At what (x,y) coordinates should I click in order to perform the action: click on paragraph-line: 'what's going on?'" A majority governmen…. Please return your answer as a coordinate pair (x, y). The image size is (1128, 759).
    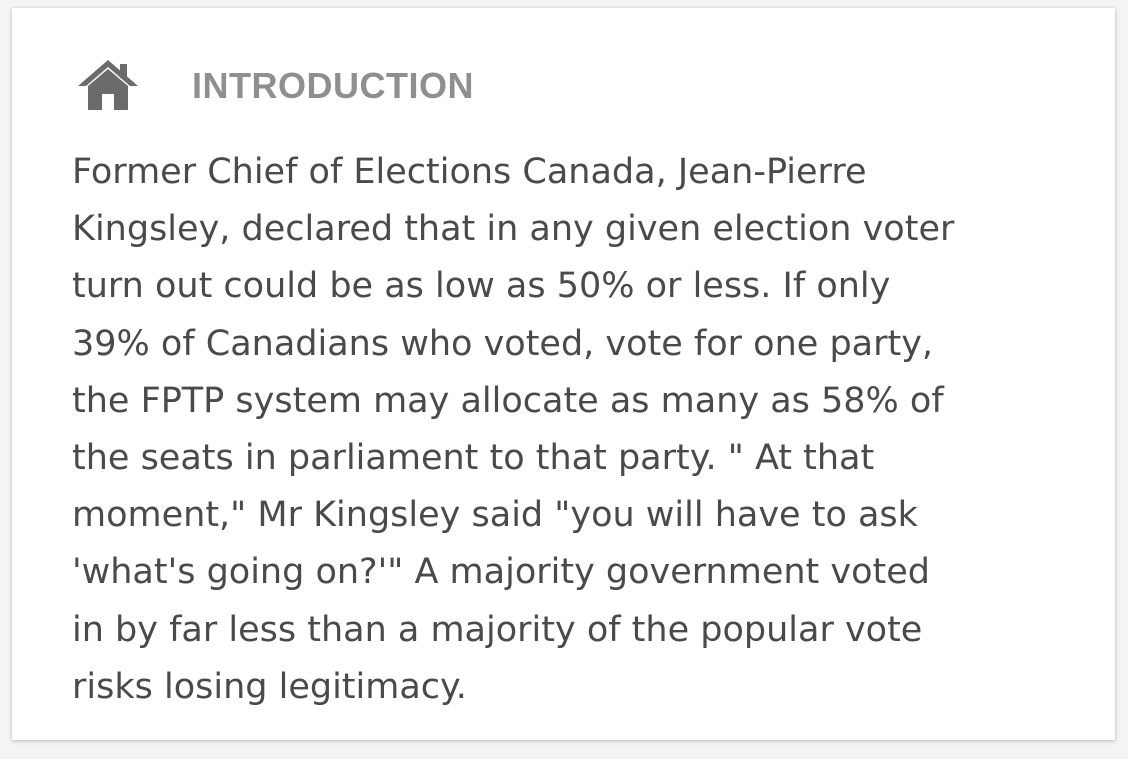
    Looking at the image, I should click on (501, 572).